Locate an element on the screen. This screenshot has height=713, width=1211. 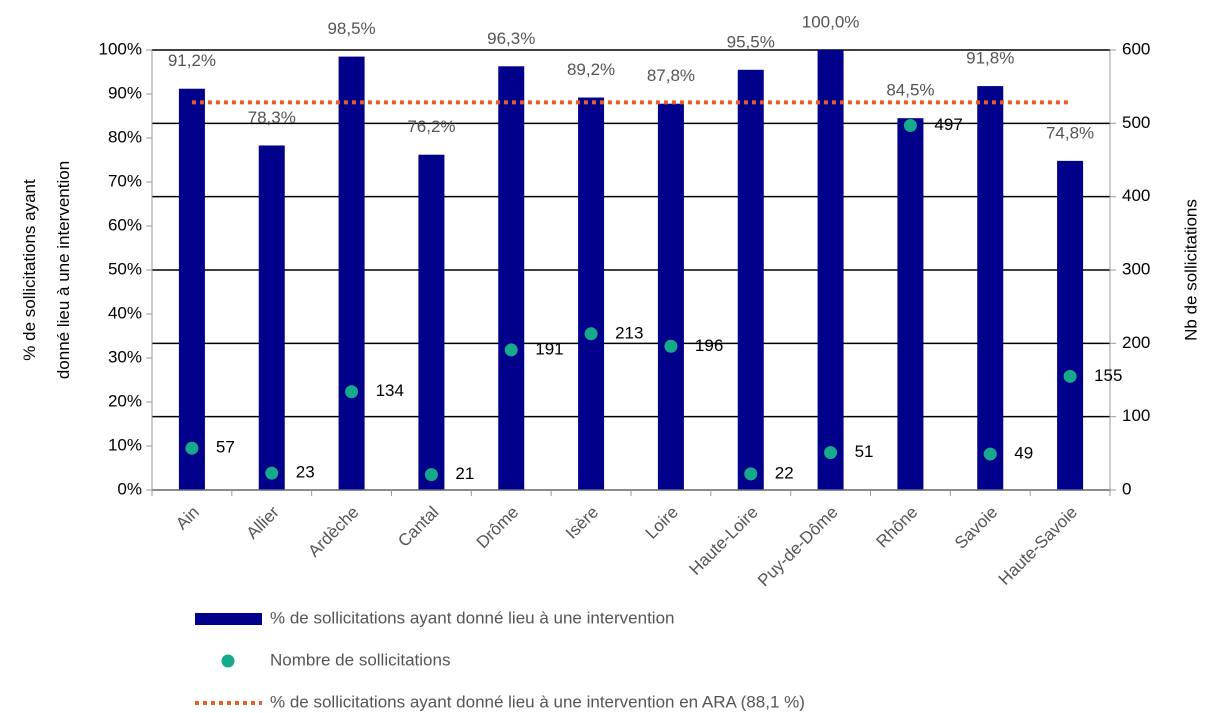
x-tick-label: Isère is located at coordinates (582, 523).